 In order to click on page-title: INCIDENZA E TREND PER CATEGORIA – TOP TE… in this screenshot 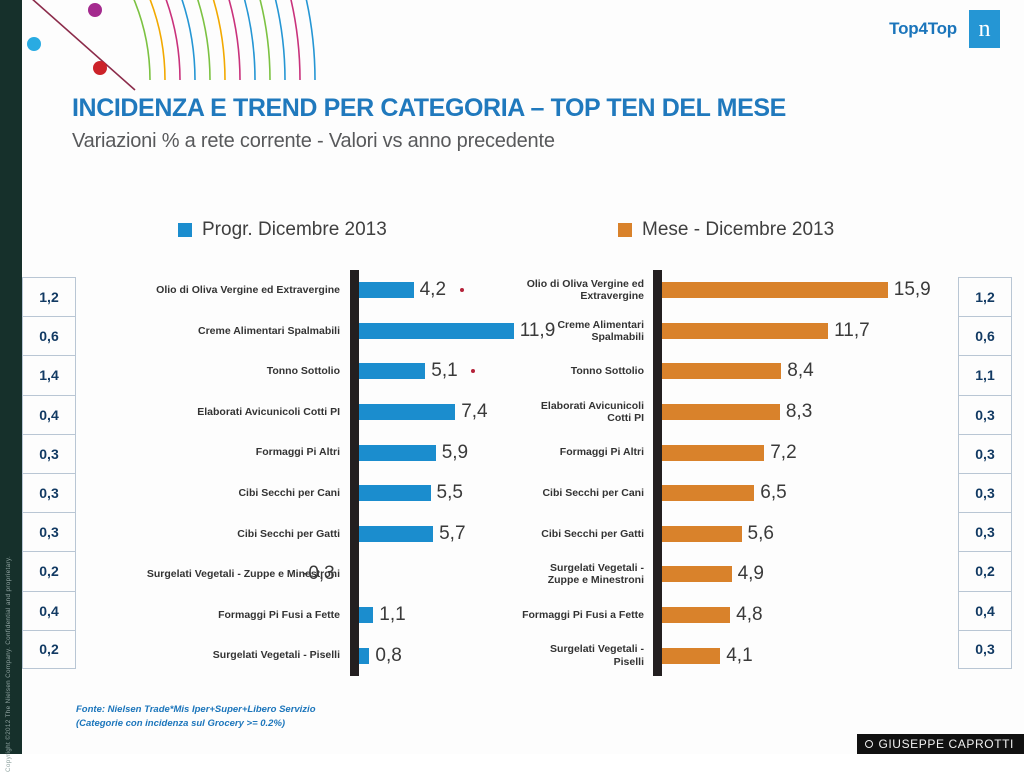, I will do `click(429, 108)`.